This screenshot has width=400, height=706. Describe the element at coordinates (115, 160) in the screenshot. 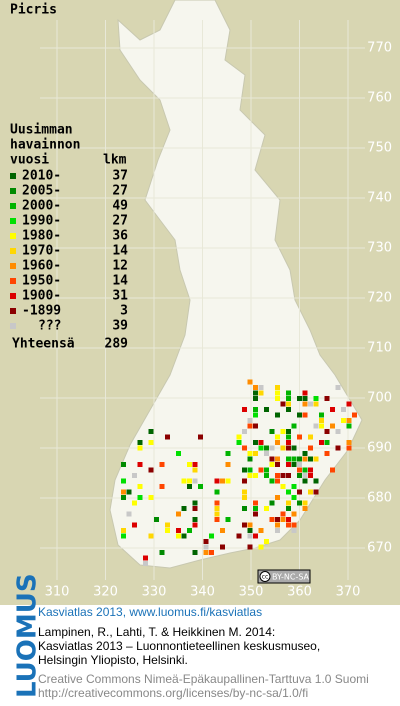

I see `legend-count-header: lkm` at that location.